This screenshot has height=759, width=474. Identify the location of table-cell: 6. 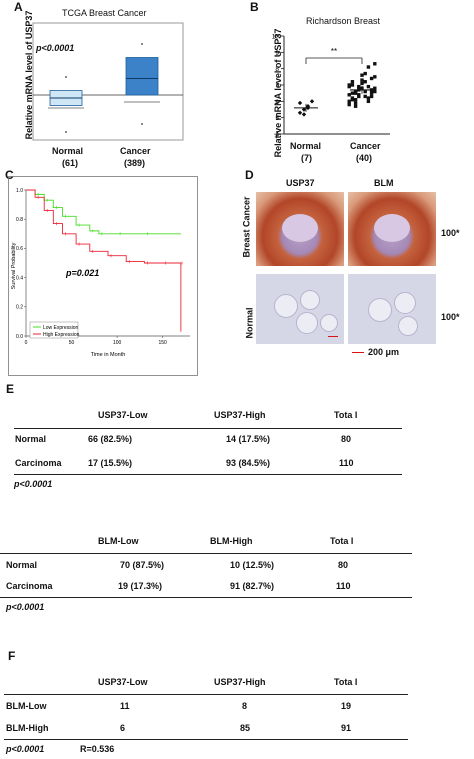
(123, 728).